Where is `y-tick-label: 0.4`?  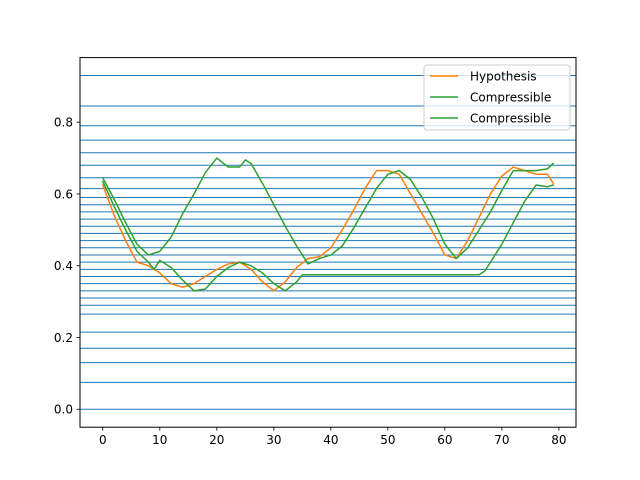
y-tick-label: 0.4 is located at coordinates (63, 266).